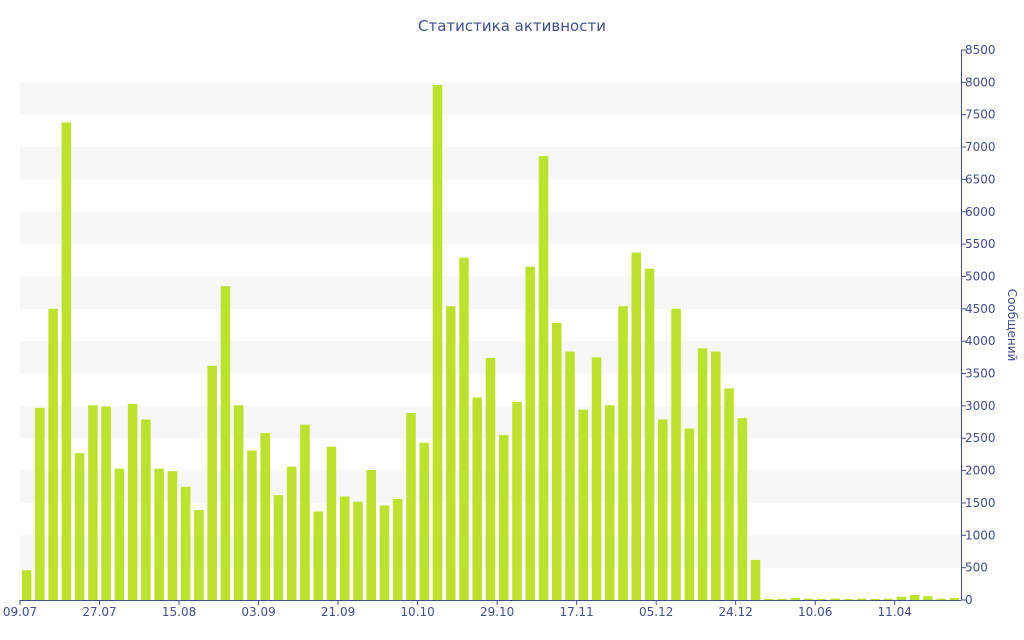 Image resolution: width=1024 pixels, height=640 pixels. I want to click on y-tick-label: 4500, so click(980, 309).